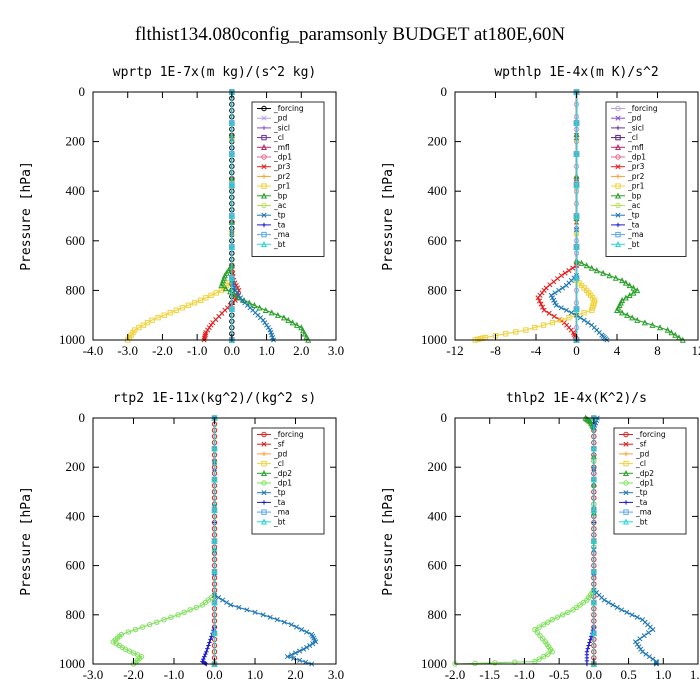 This screenshot has height=700, width=700. I want to click on x-tick-label: 4, so click(617, 350).